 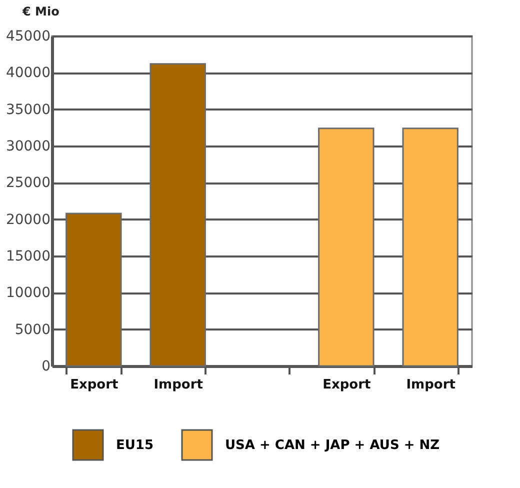 I want to click on y-tick-label: 5000, so click(x=32, y=330).